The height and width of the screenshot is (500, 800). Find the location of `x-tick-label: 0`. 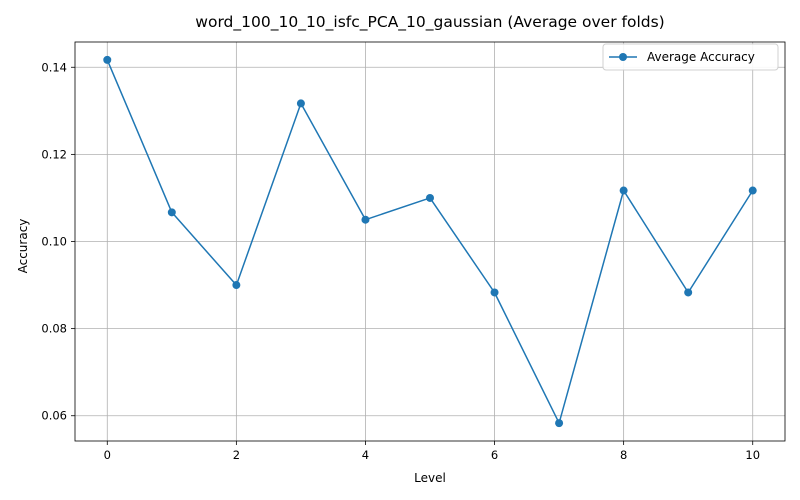

x-tick-label: 0 is located at coordinates (107, 455).